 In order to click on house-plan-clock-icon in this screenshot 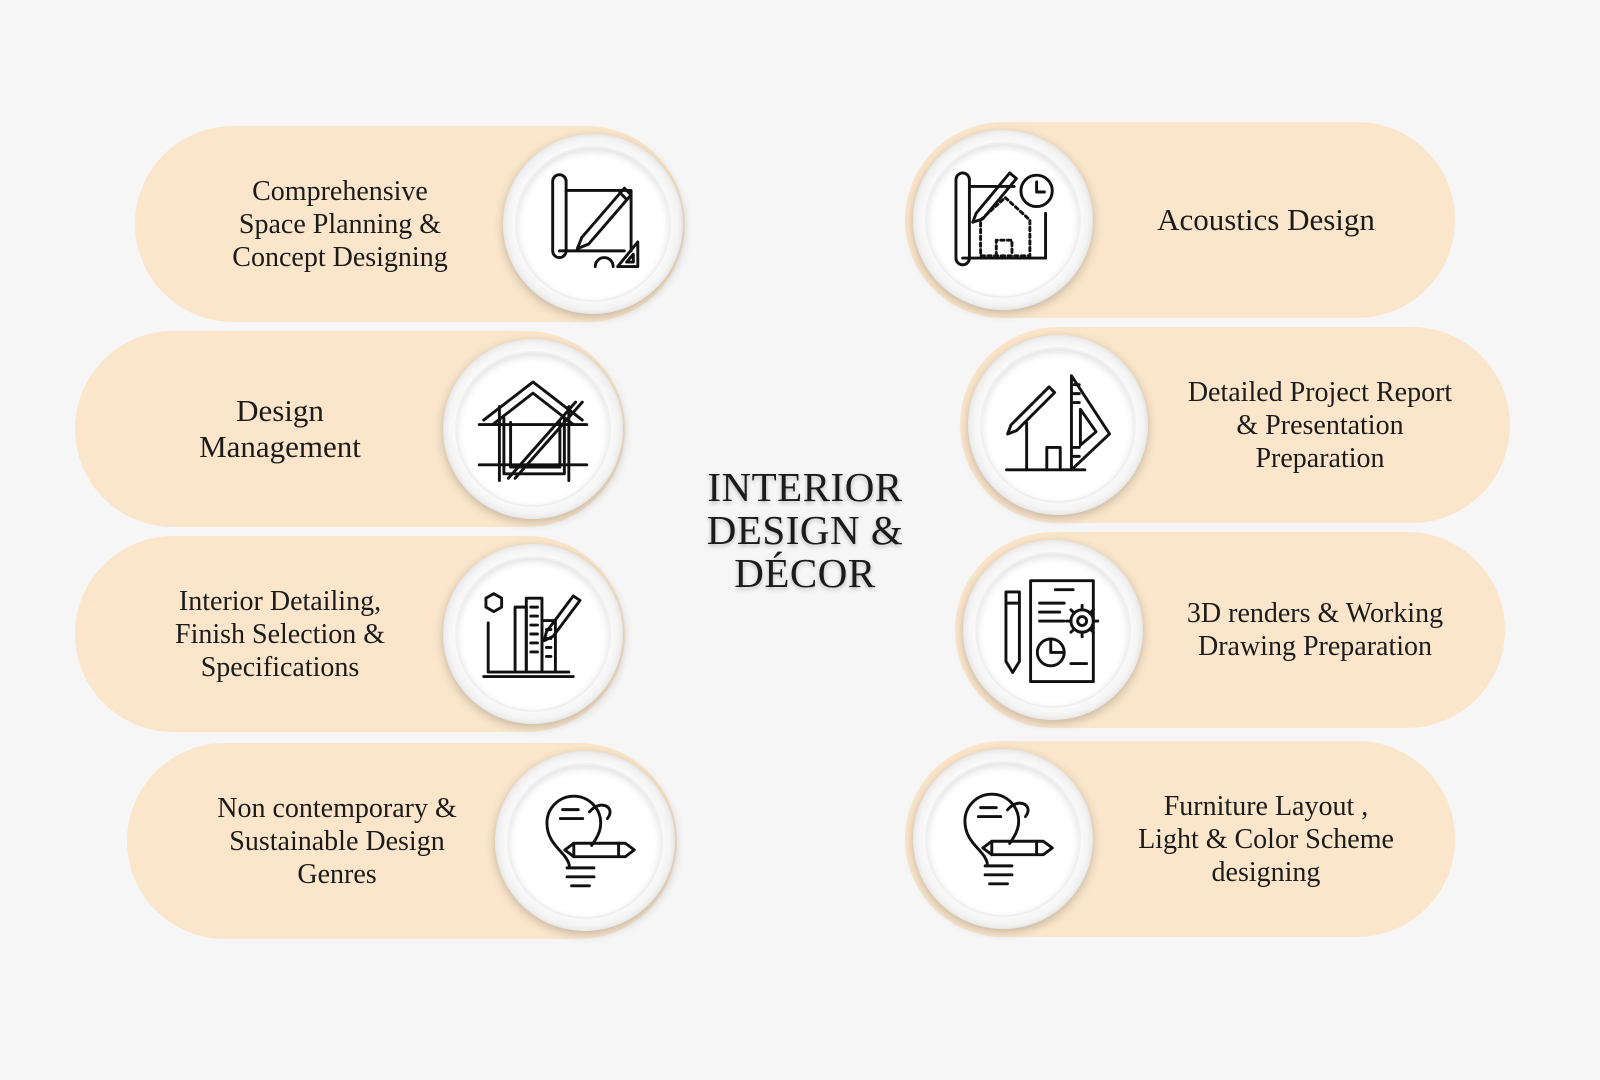, I will do `click(1004, 219)`.